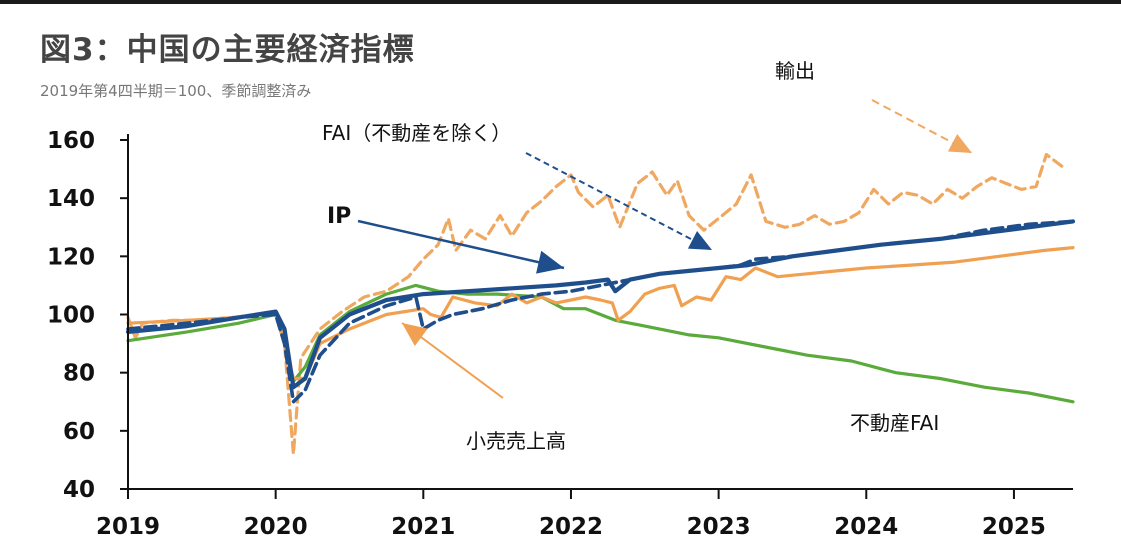 The image size is (1121, 543). What do you see at coordinates (699, 240) in the screenshot?
I see `fai-arrow-head` at bounding box center [699, 240].